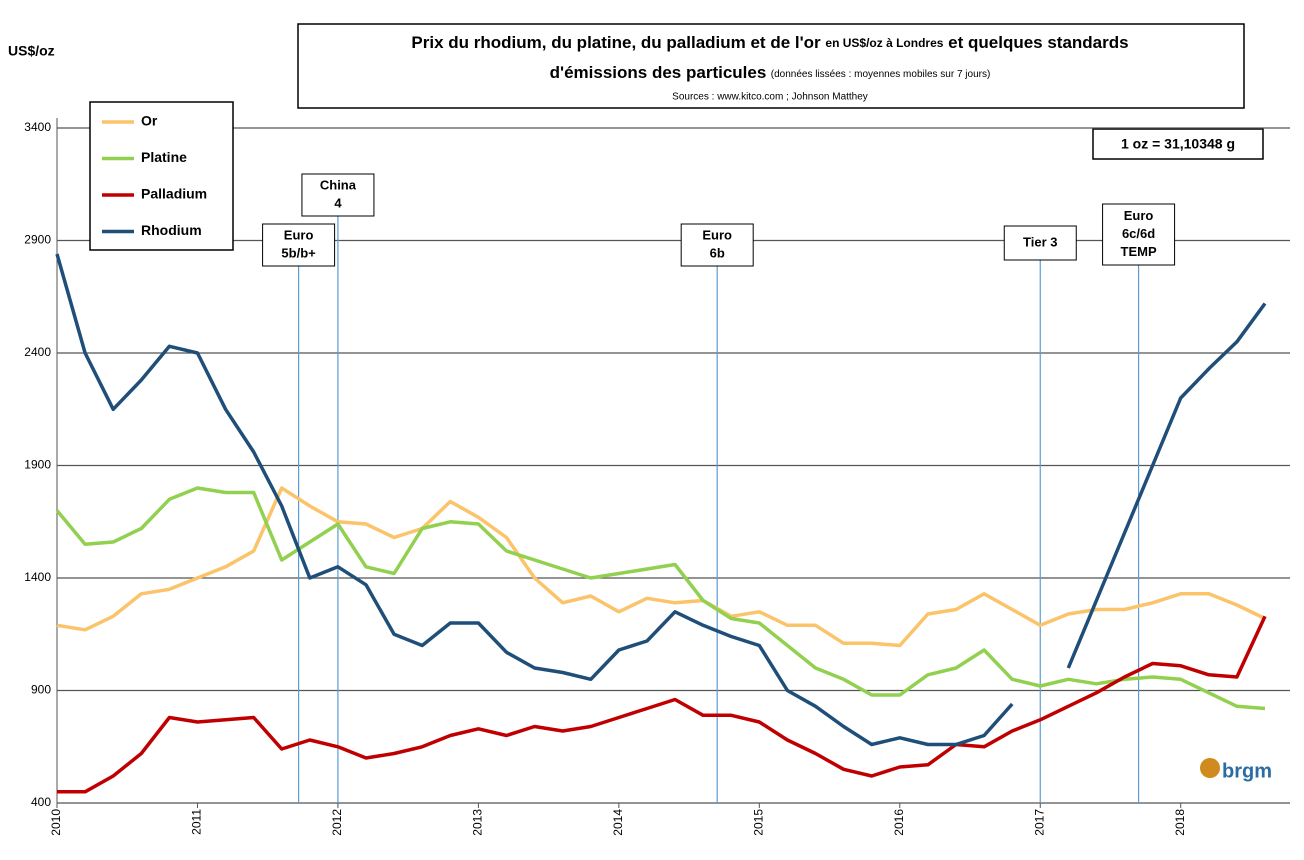 The image size is (1304, 860). What do you see at coordinates (56, 822) in the screenshot?
I see `x-tick-label: 2010` at bounding box center [56, 822].